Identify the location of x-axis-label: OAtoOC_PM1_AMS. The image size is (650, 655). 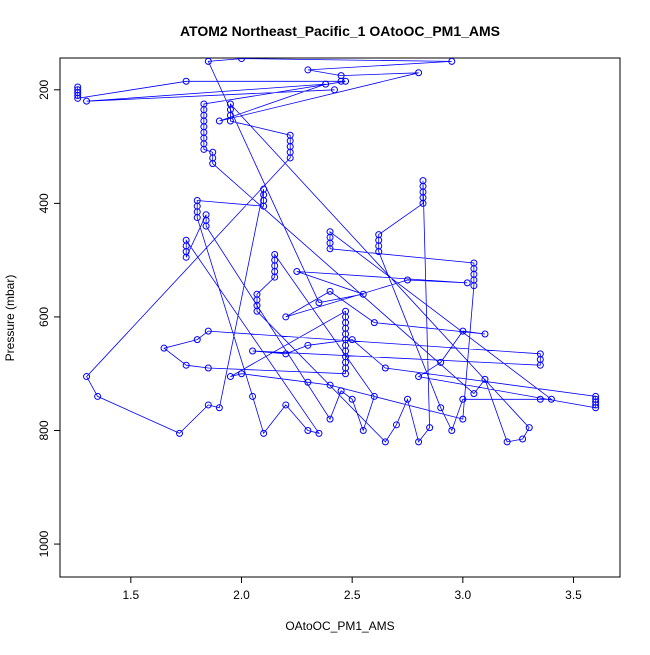
(339, 626).